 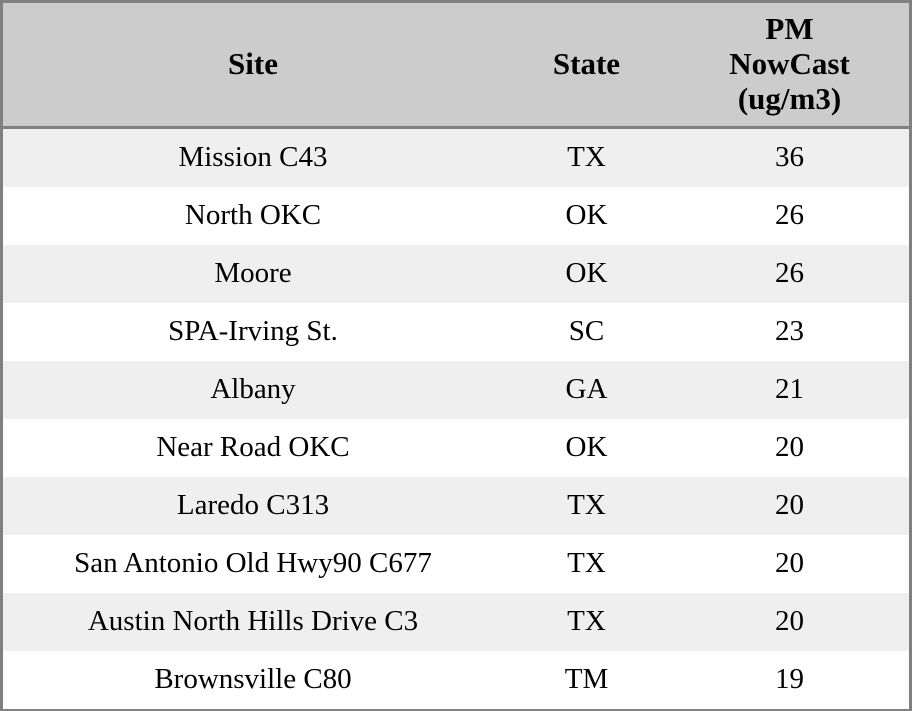 I want to click on column-header-site: Site, so click(x=253, y=66).